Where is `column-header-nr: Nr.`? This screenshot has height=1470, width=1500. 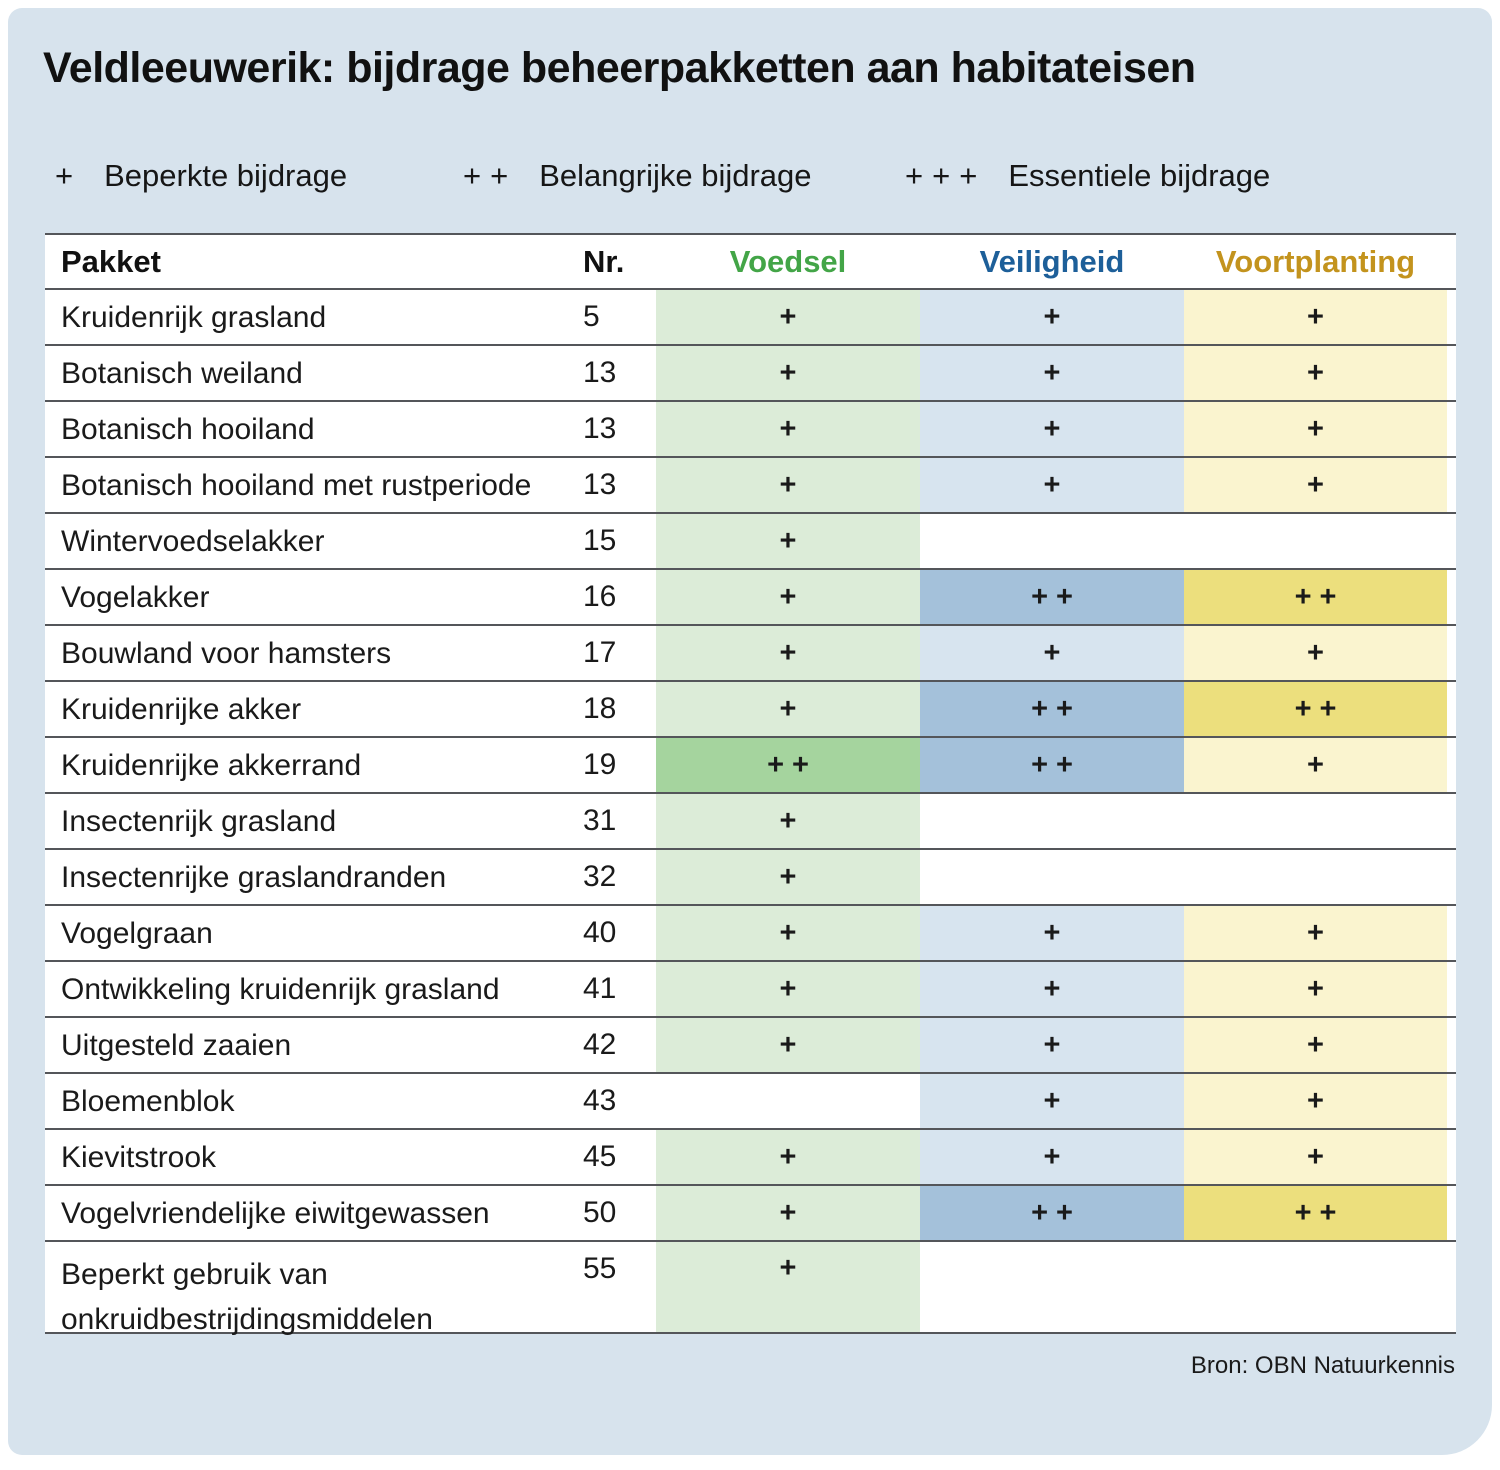
column-header-nr: Nr. is located at coordinates (604, 261).